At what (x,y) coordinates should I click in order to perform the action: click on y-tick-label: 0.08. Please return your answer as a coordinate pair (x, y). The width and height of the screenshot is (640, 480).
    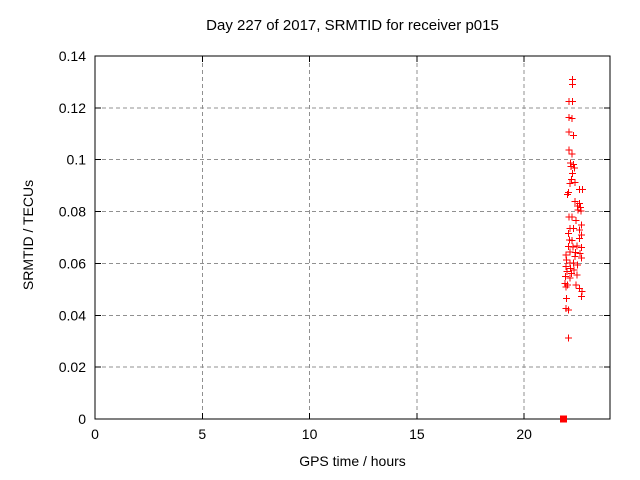
    Looking at the image, I should click on (72, 212).